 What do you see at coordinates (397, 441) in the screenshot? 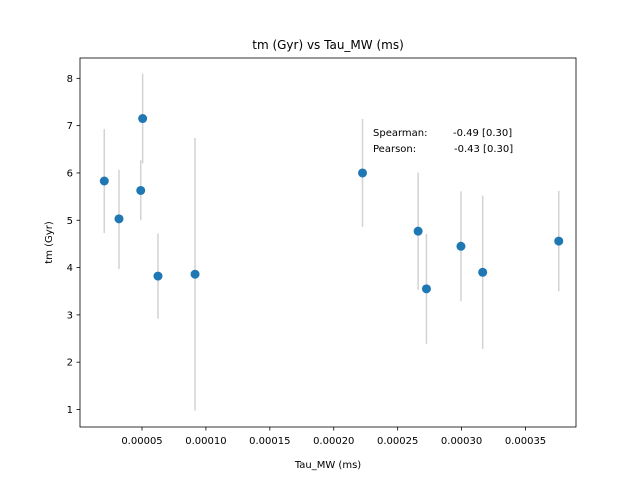
I see `x-tick-label: 0.00025` at bounding box center [397, 441].